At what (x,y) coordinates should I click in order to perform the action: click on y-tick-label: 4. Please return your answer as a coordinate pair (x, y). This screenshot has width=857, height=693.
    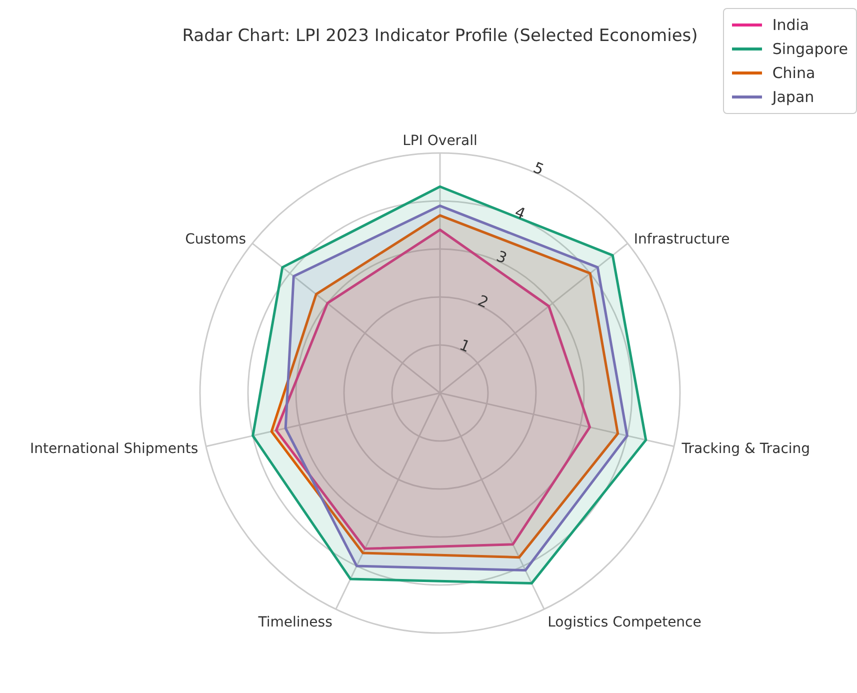
    Looking at the image, I should click on (520, 213).